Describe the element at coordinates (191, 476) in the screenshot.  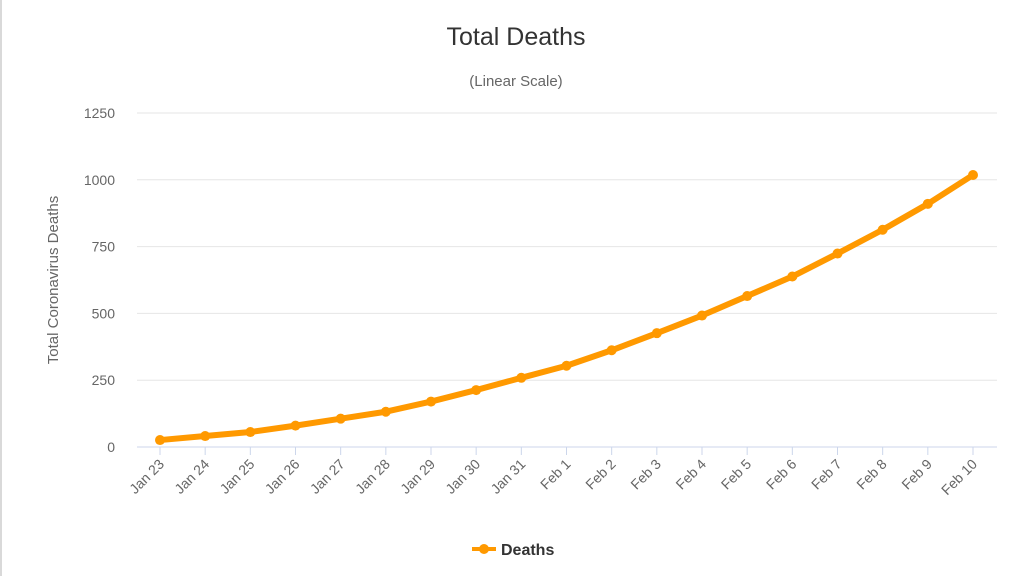
I see `x-tick-label: Jan 24` at that location.